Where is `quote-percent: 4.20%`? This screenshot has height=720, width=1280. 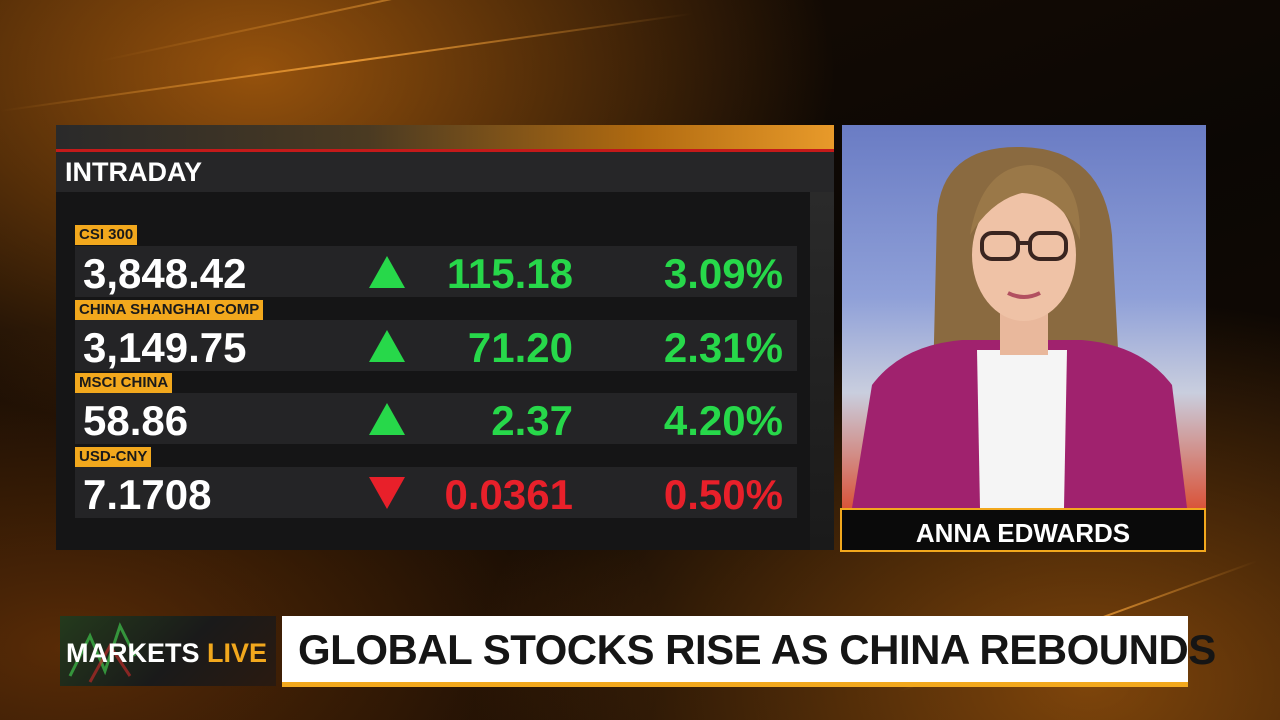
quote-percent: 4.20% is located at coordinates (723, 420).